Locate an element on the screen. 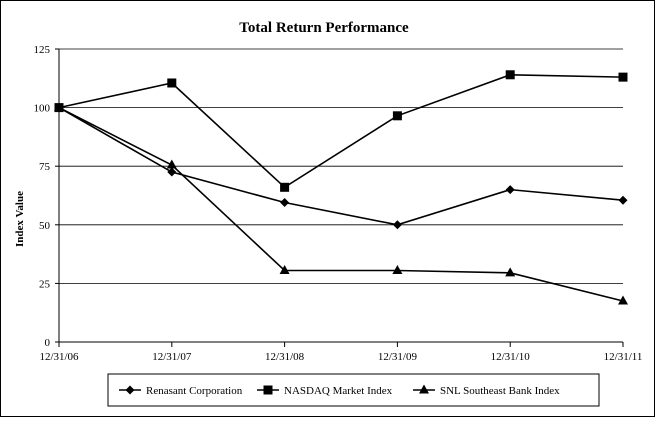 The width and height of the screenshot is (655, 421). x-tick-label: 12/31/08 is located at coordinates (285, 357).